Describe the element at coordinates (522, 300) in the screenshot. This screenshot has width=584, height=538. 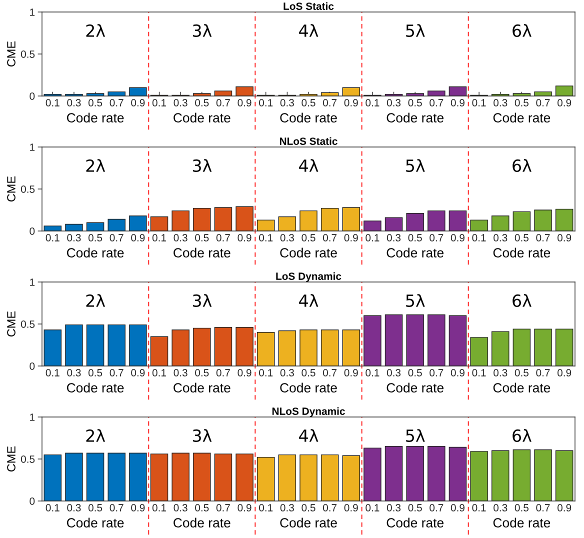
I see `annotation: 6λ` at that location.